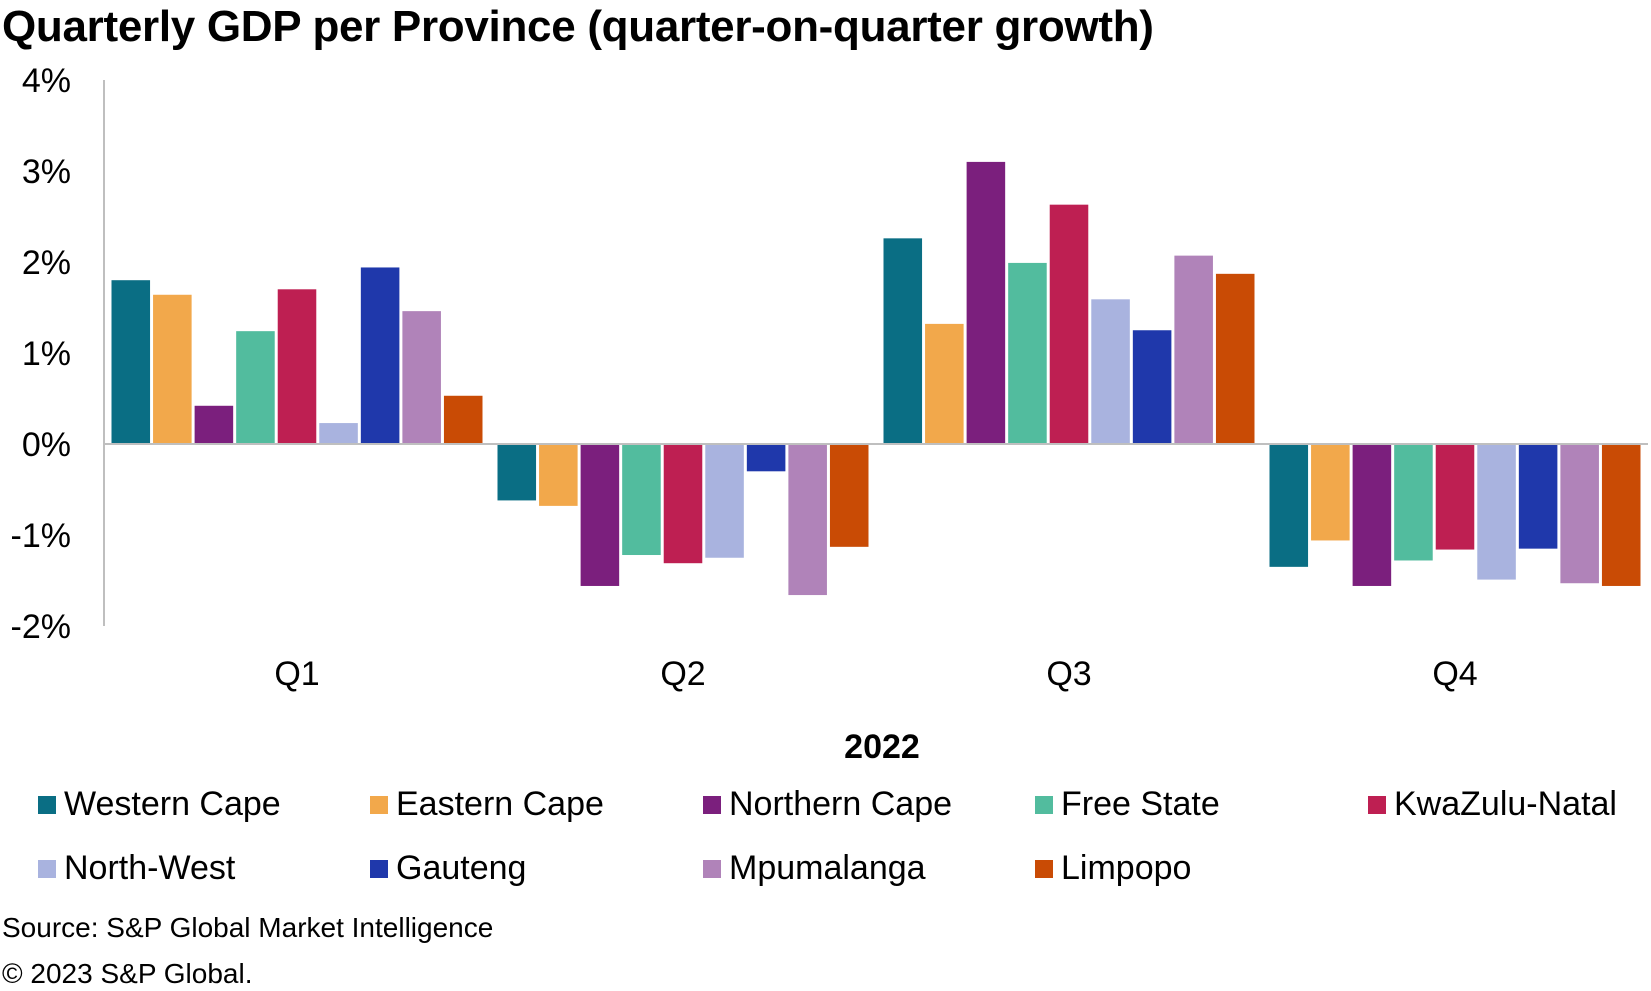  I want to click on source-note: Source: S&P Global Market Intelligence, so click(248, 927).